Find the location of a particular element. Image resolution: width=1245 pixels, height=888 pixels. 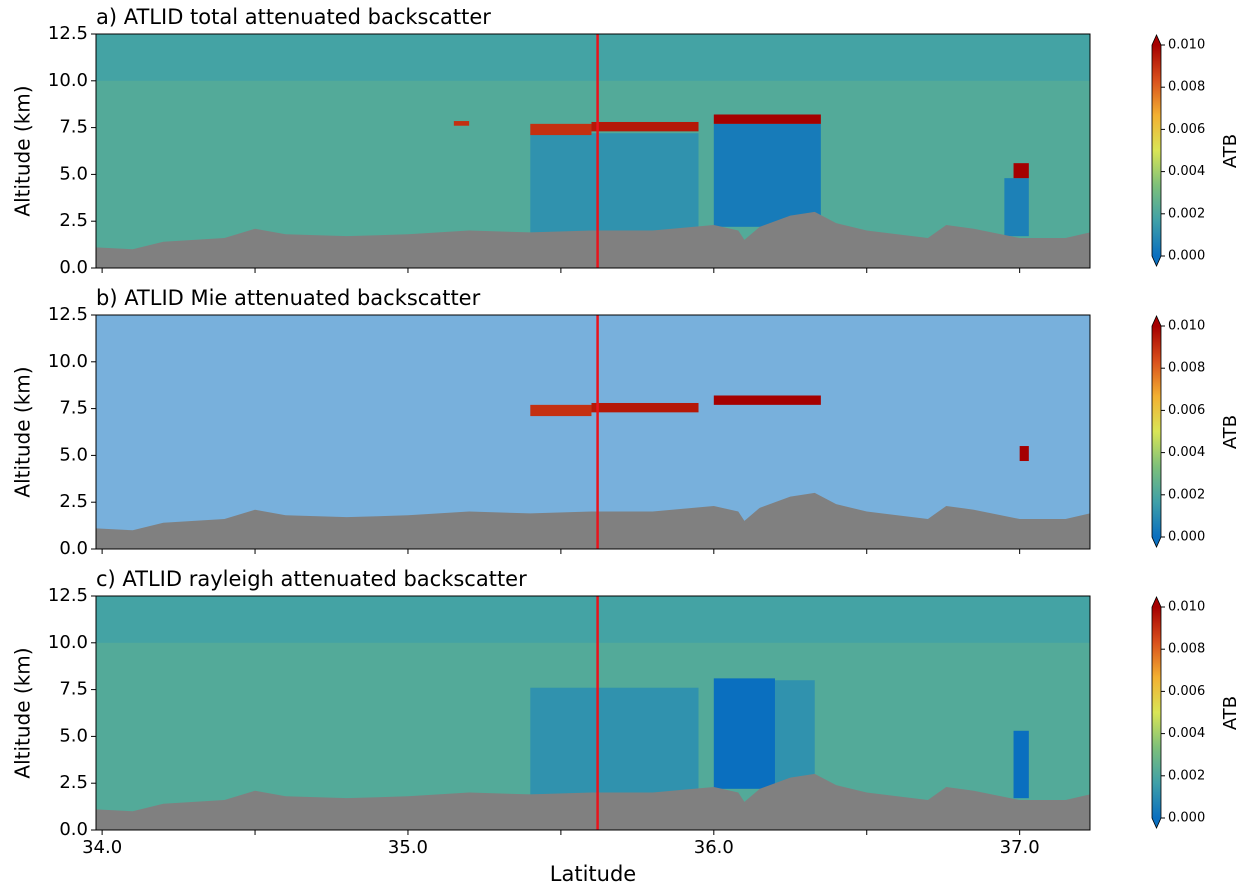

x-tick-label: 34.0 is located at coordinates (102, 847).